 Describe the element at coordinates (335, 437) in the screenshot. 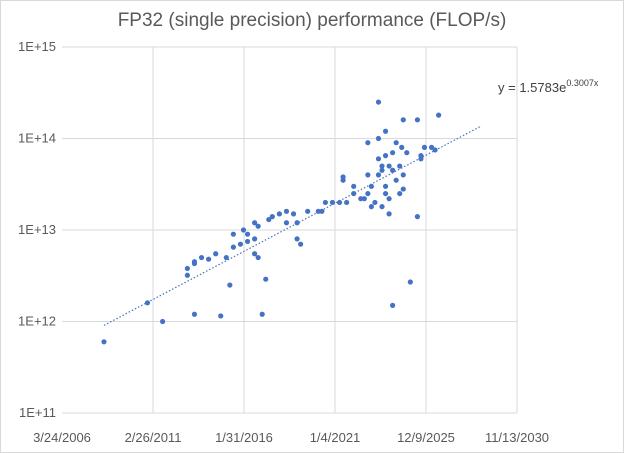

I see `x-tick-label: 1/4/2021` at that location.